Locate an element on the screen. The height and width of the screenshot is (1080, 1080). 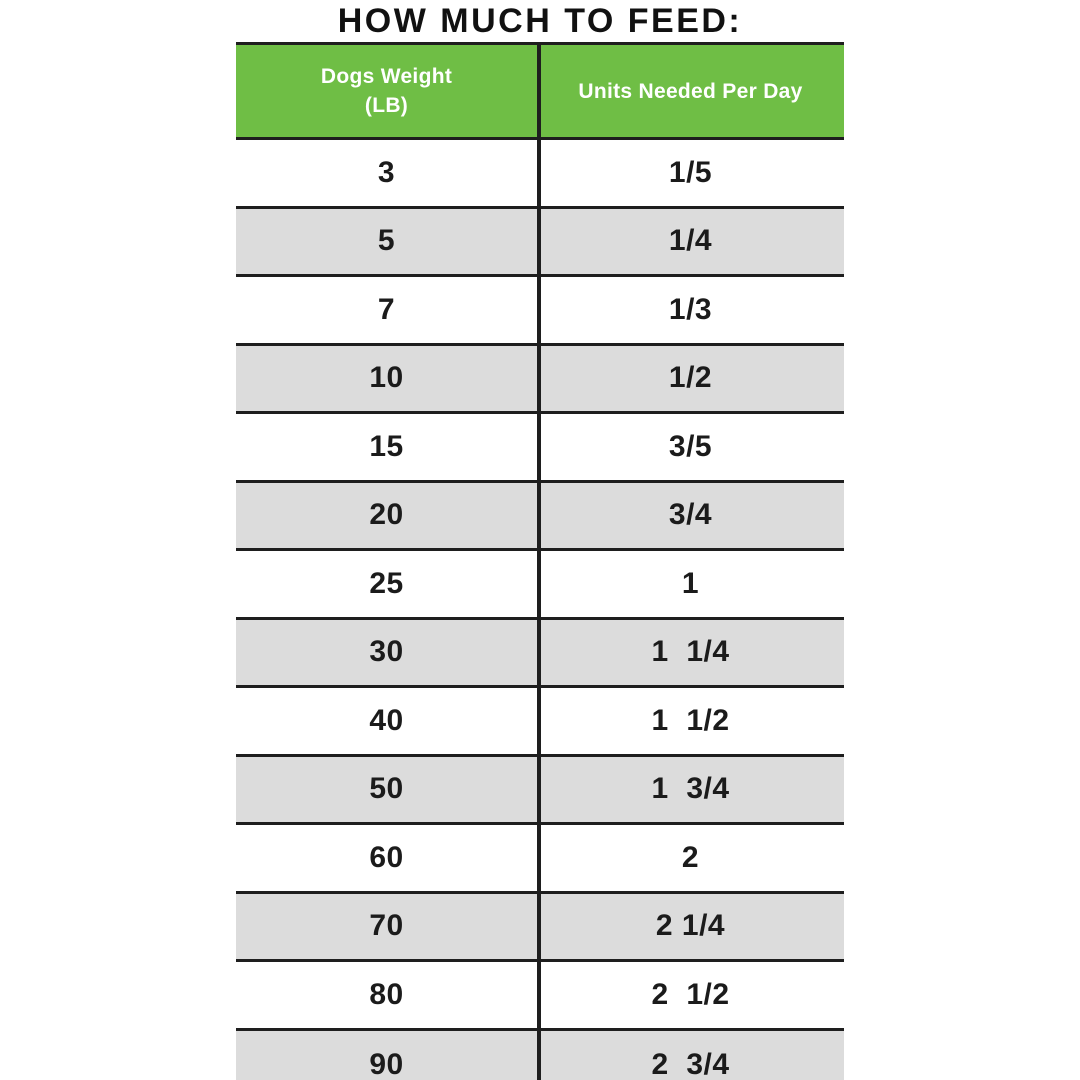
units-cell: 2 1/2 is located at coordinates (690, 994).